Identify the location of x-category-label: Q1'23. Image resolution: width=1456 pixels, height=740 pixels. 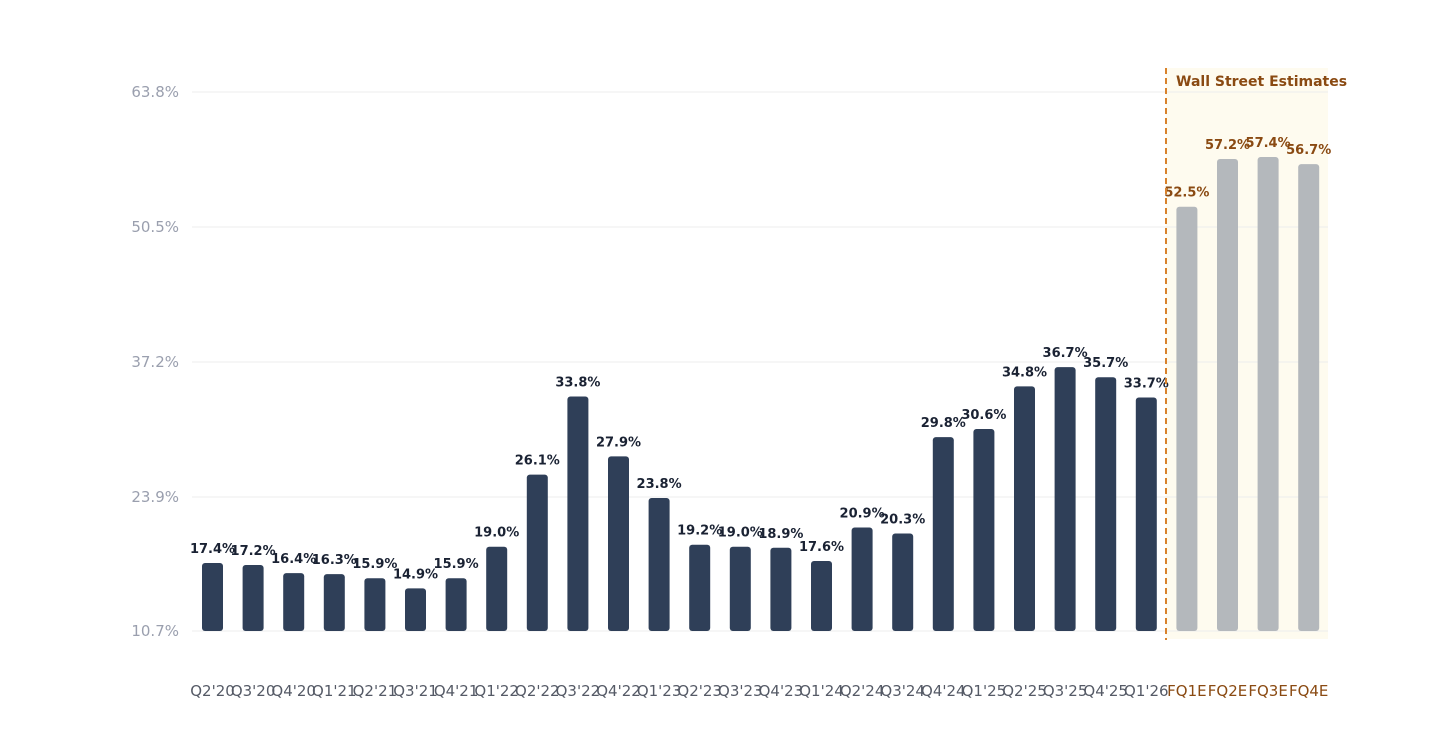
(659, 691).